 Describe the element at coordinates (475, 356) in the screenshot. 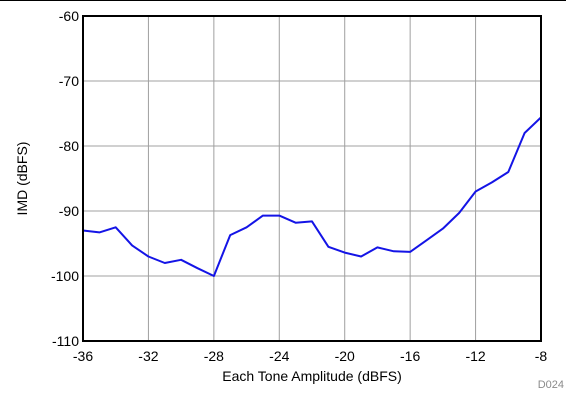

I see `x-tick-label: -12` at that location.